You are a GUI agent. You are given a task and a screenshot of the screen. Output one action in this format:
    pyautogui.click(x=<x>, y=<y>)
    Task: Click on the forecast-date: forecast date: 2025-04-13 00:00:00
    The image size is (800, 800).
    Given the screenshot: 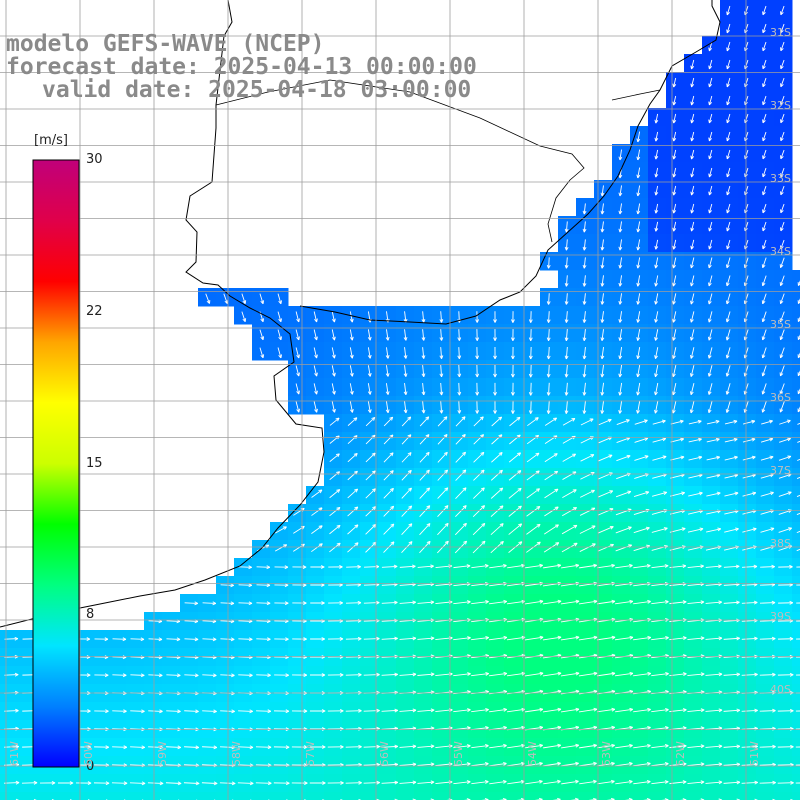 What is the action you would take?
    pyautogui.click(x=241, y=67)
    